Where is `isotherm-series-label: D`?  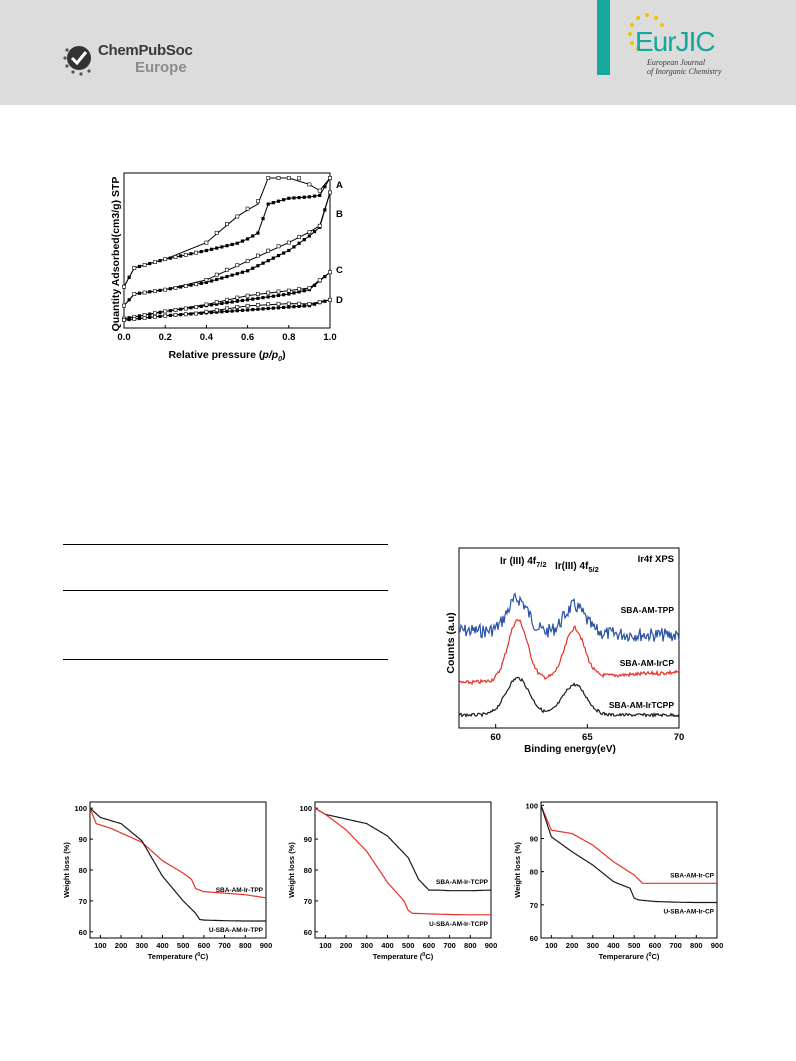 isotherm-series-label: D is located at coordinates (339, 300).